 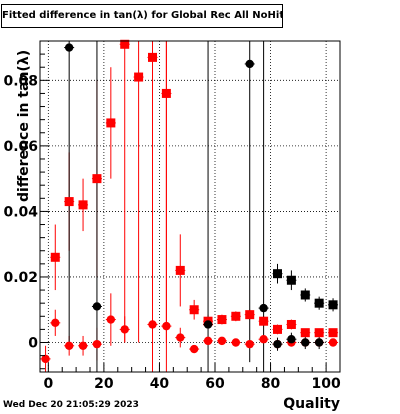 What do you see at coordinates (325, 384) in the screenshot?
I see `x-tick-label: 100` at bounding box center [325, 384].